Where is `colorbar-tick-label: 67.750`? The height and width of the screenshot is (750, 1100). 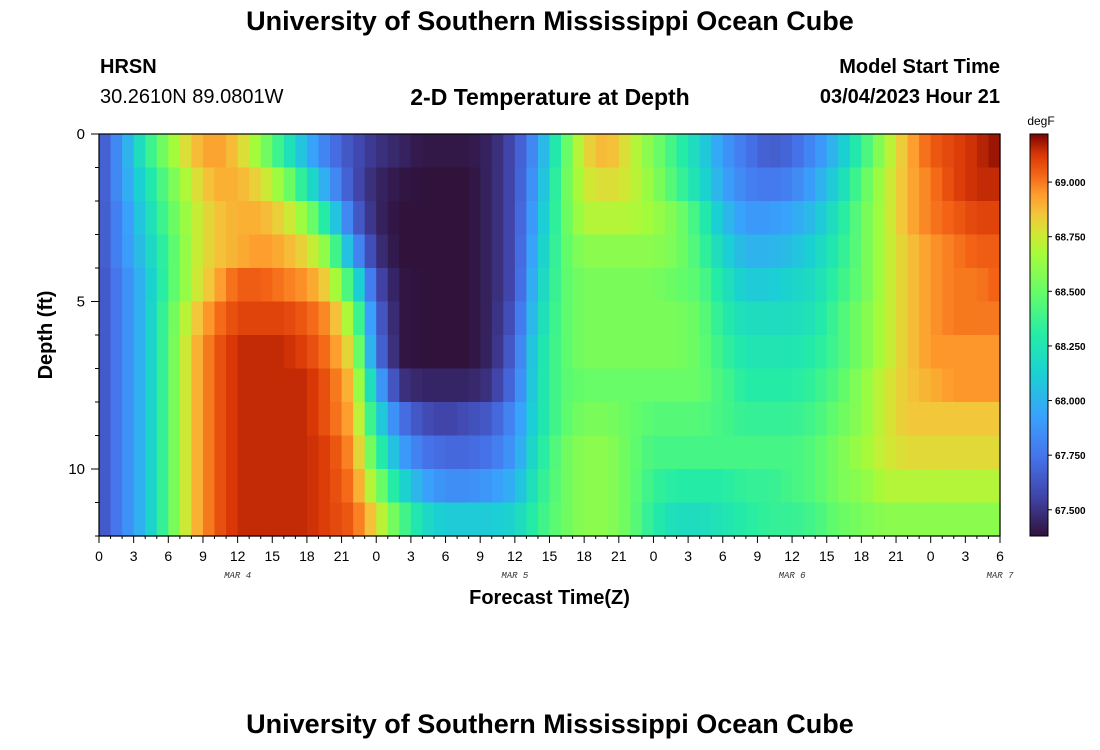 colorbar-tick-label: 67.750 is located at coordinates (1070, 456).